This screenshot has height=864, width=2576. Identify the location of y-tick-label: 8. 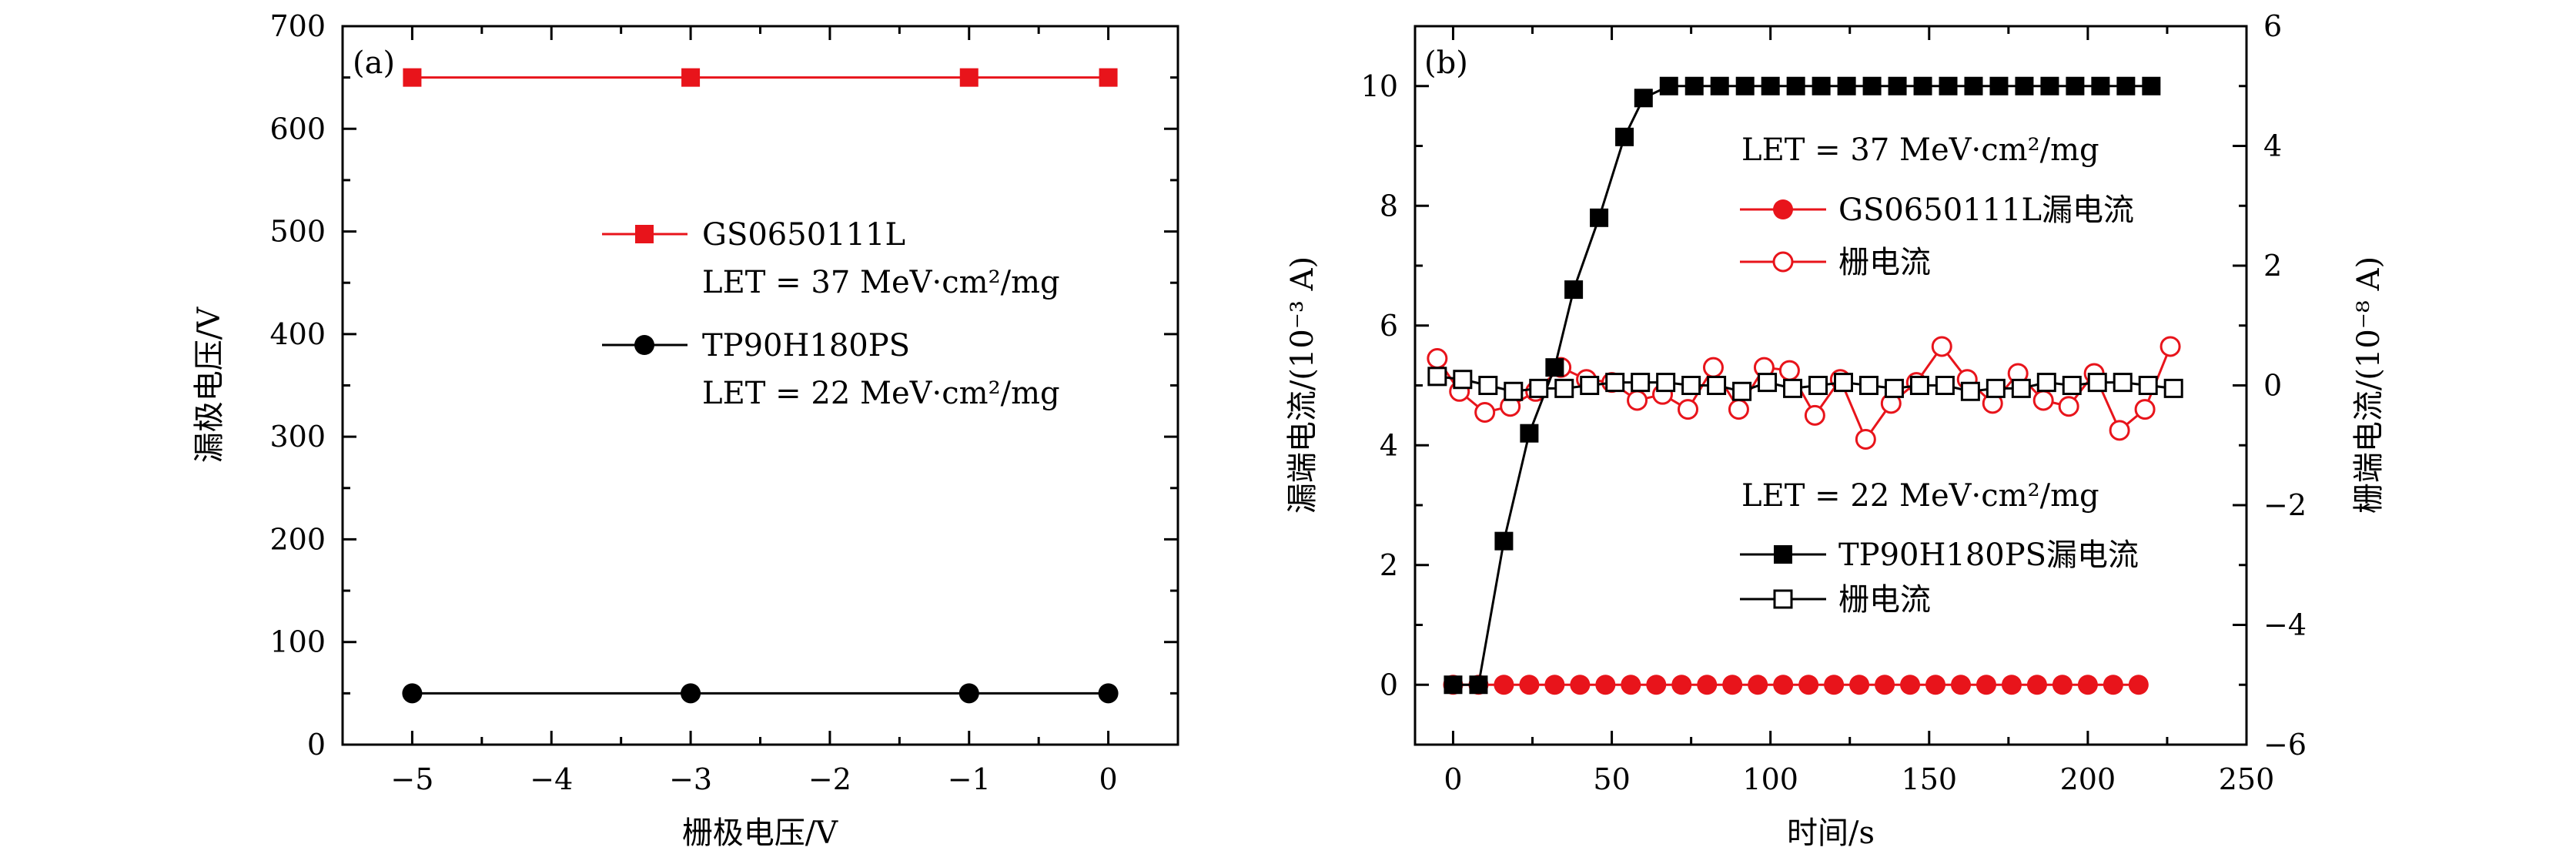
(1389, 206).